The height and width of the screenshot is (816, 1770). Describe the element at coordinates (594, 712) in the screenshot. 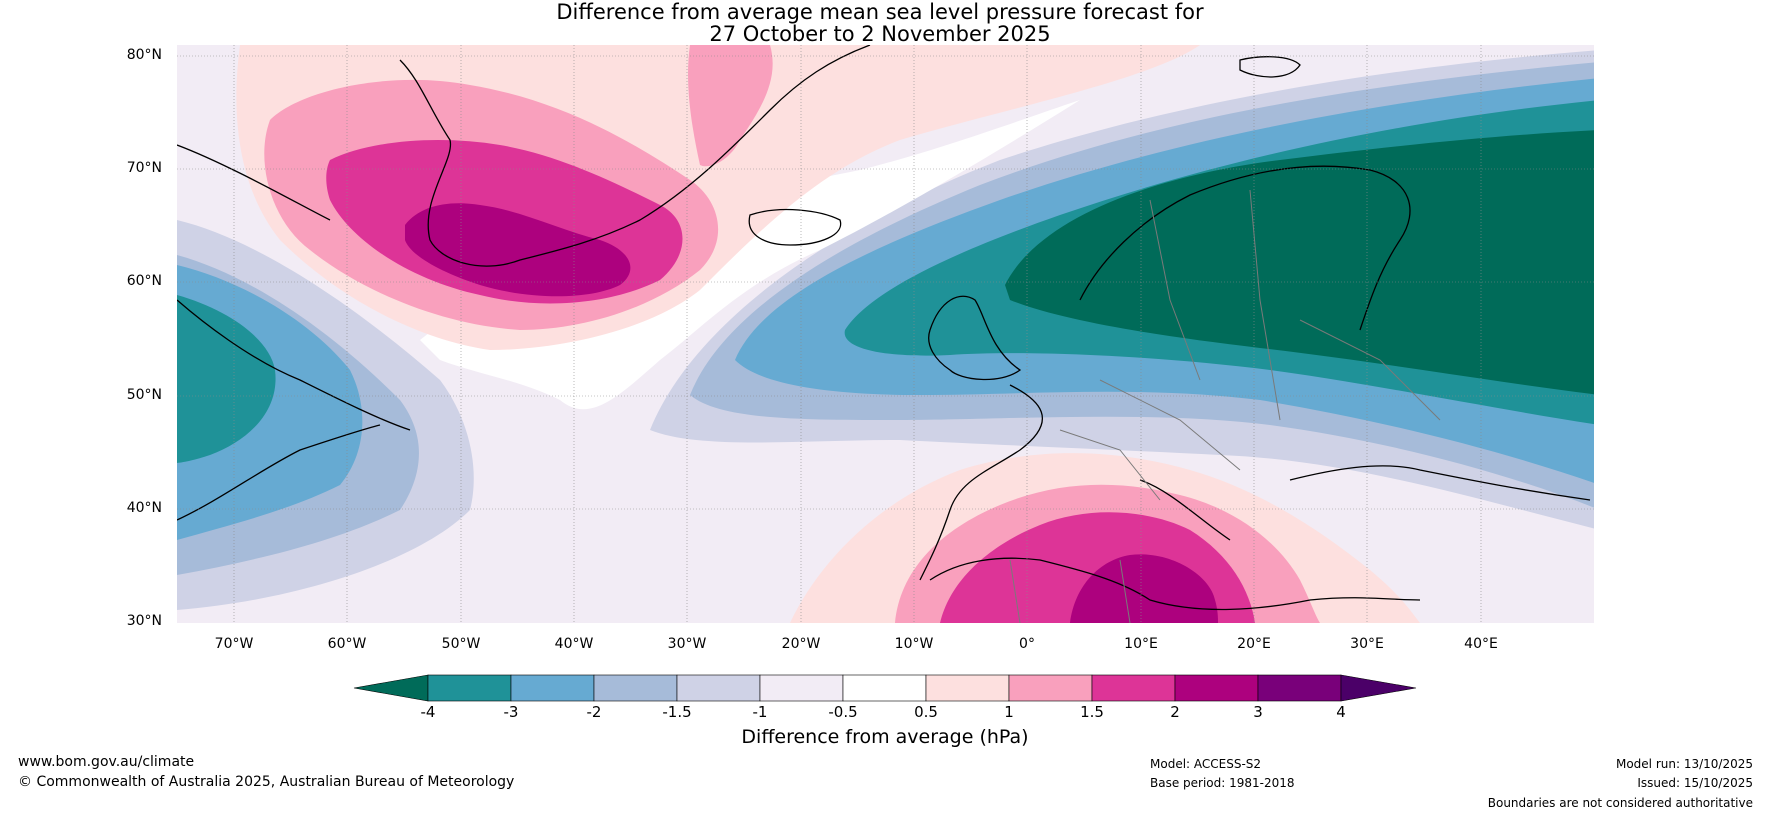

I see `colorbar-tick-label: -2` at that location.